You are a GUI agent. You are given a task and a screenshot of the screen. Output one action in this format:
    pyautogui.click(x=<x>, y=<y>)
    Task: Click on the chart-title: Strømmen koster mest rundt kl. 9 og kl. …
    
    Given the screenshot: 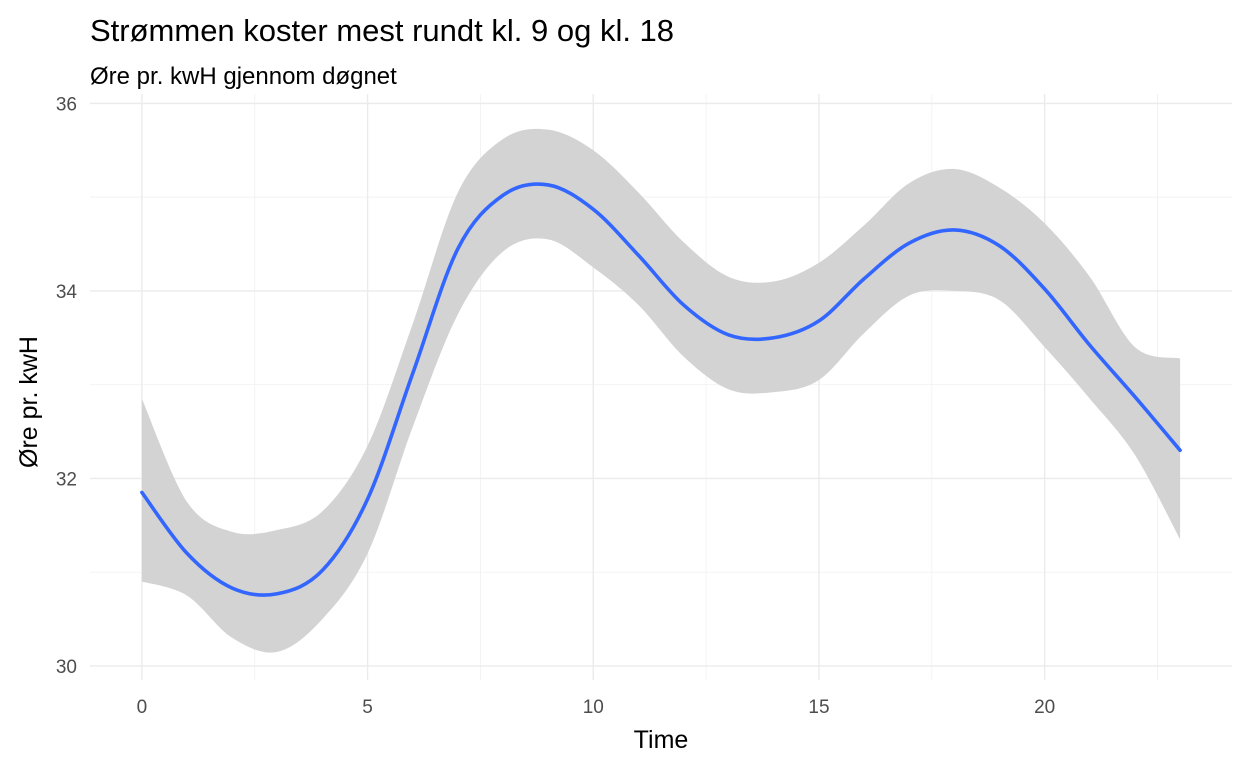 What is the action you would take?
    pyautogui.click(x=382, y=30)
    